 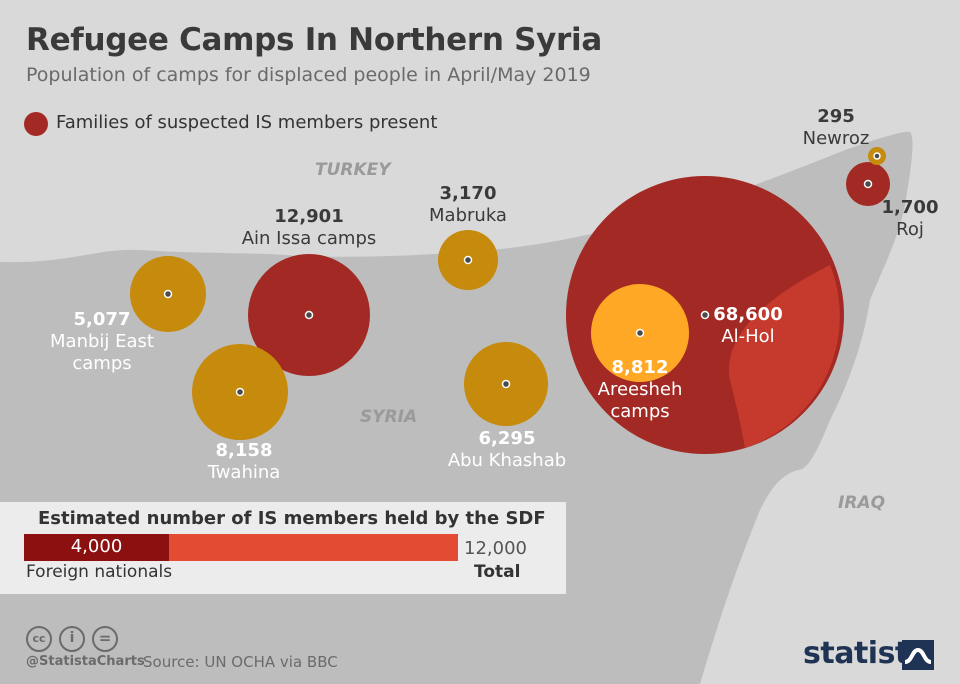 I want to click on source-text: Source: UN OCHA via BBC, so click(x=240, y=662).